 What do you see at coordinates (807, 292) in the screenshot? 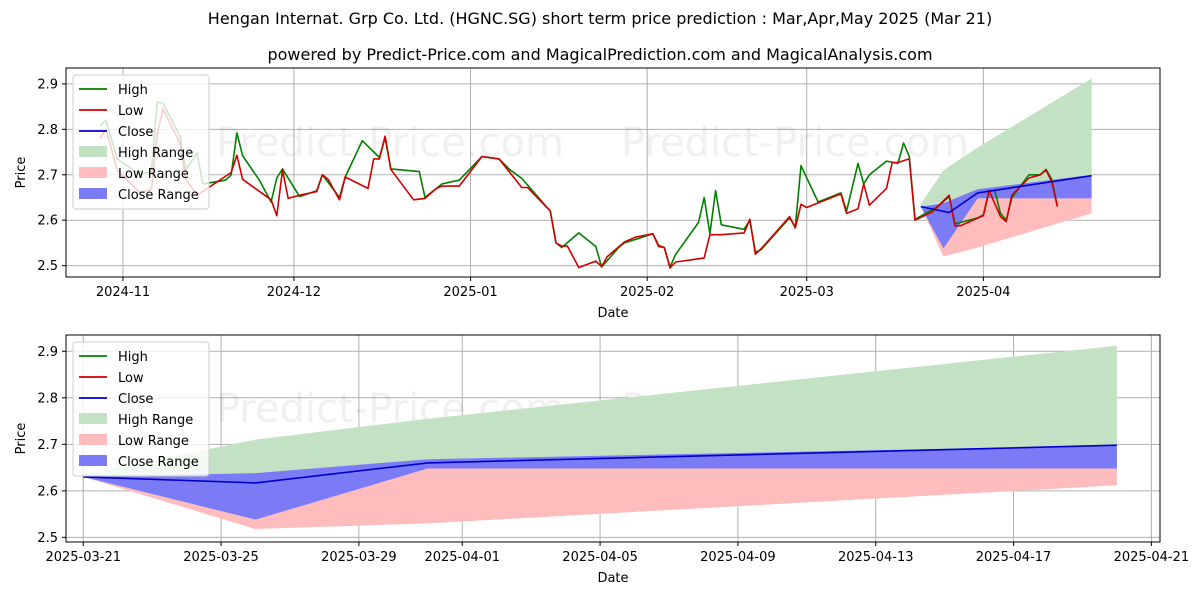
I see `x-tick-label: 2025-03` at bounding box center [807, 292].